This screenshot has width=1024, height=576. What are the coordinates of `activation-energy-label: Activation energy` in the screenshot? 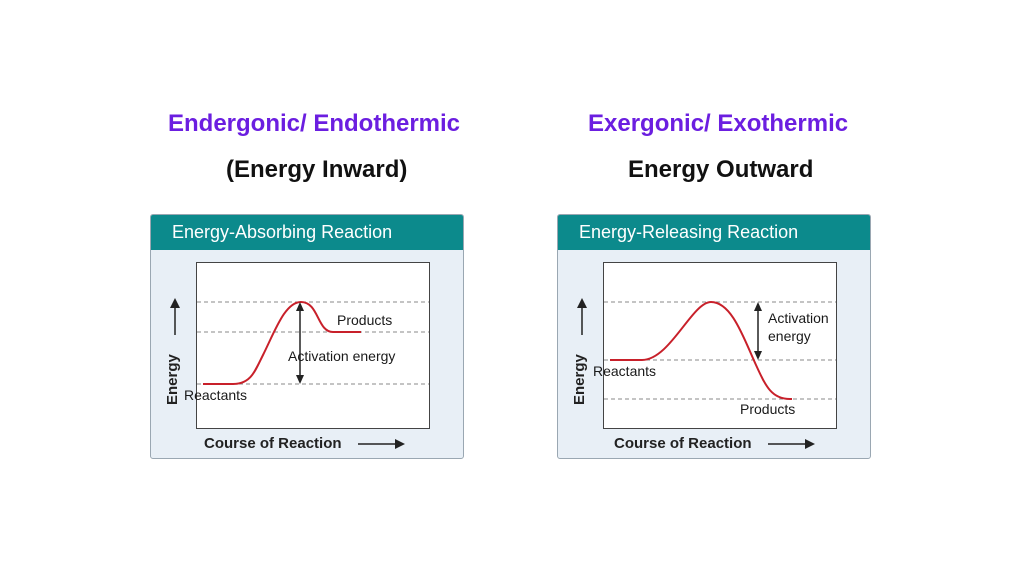 It's located at (342, 356).